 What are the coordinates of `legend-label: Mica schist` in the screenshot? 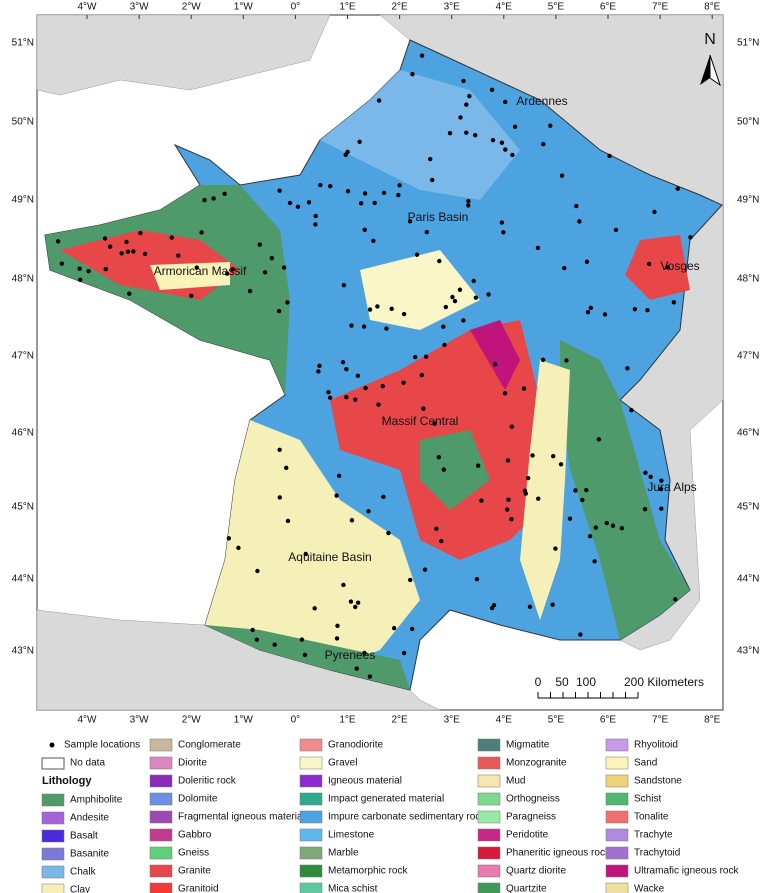 It's located at (353, 888).